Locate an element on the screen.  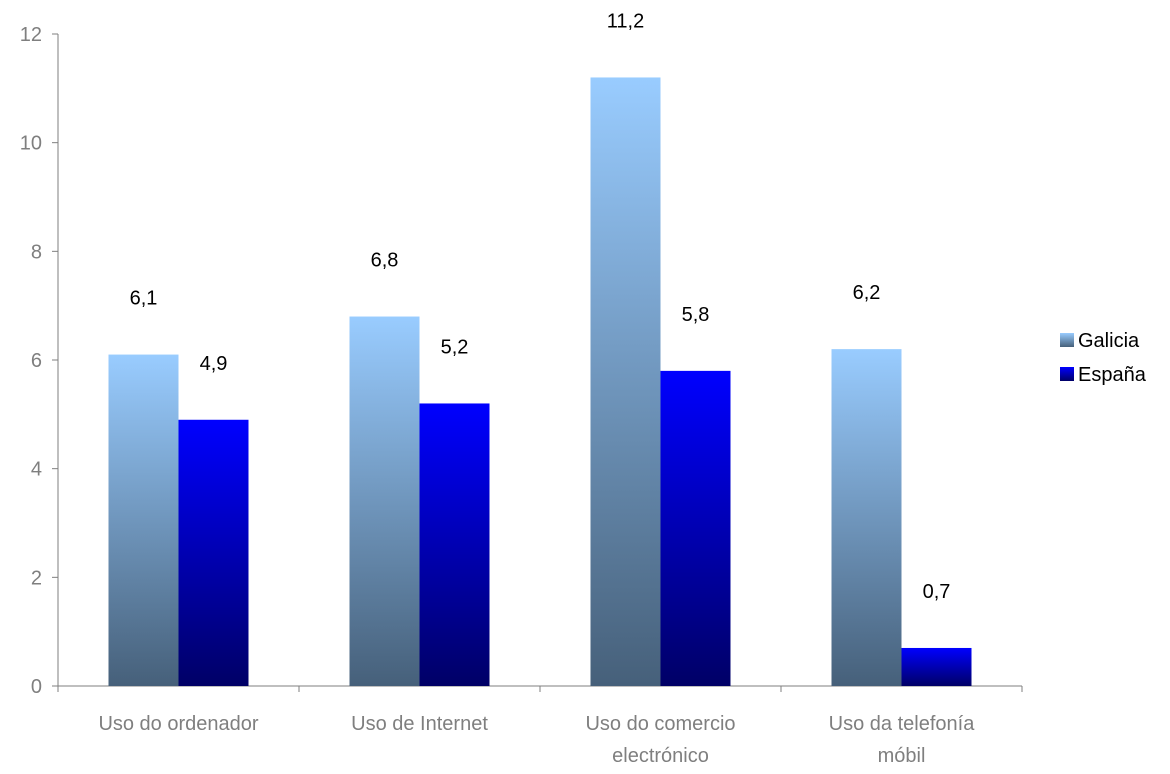
x-category-label: Uso da telefonía is located at coordinates (902, 724).